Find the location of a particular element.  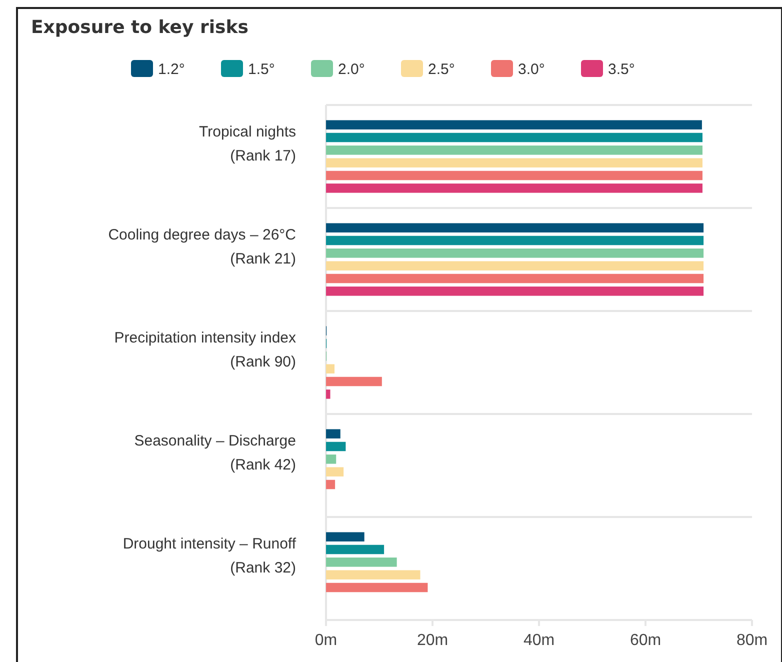

y-tick-label: Cooling degree days – 26°C (Rank 21) is located at coordinates (202, 247).